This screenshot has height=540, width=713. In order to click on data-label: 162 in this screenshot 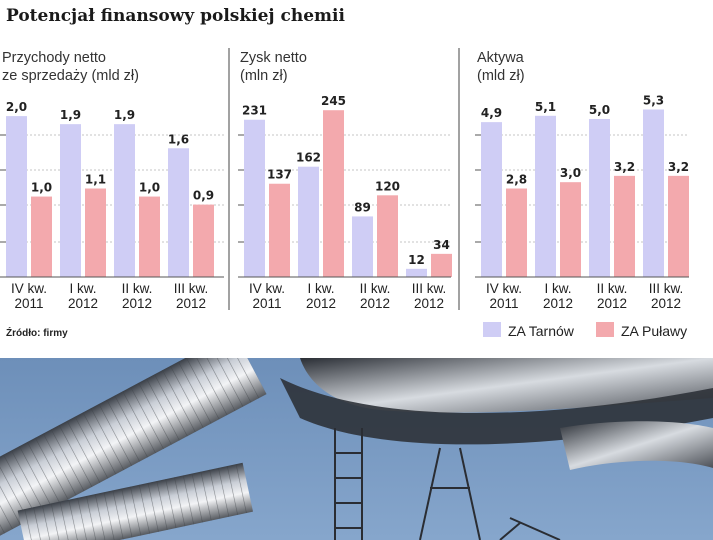, I will do `click(308, 158)`.